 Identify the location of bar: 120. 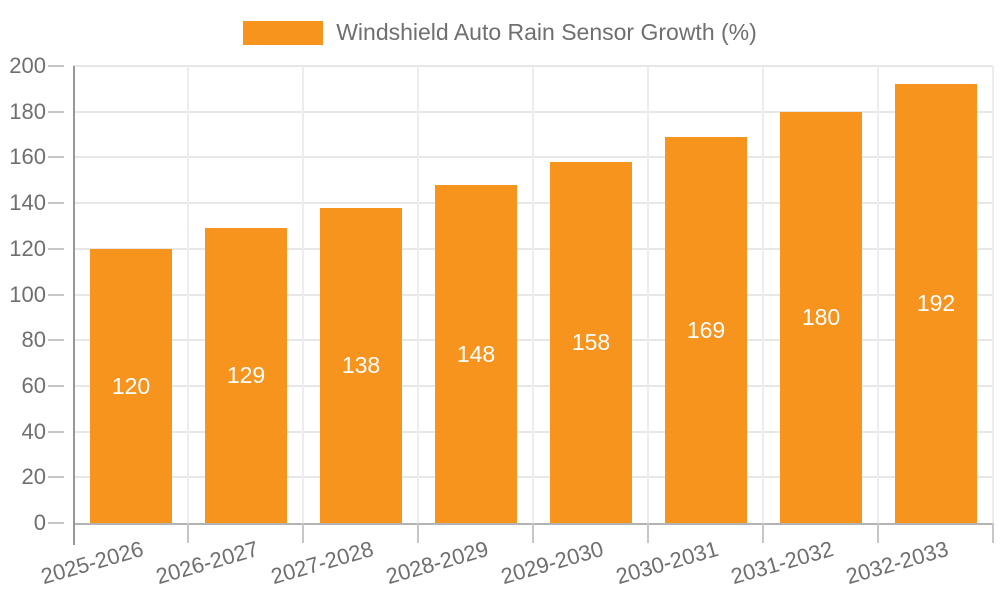
(131, 386).